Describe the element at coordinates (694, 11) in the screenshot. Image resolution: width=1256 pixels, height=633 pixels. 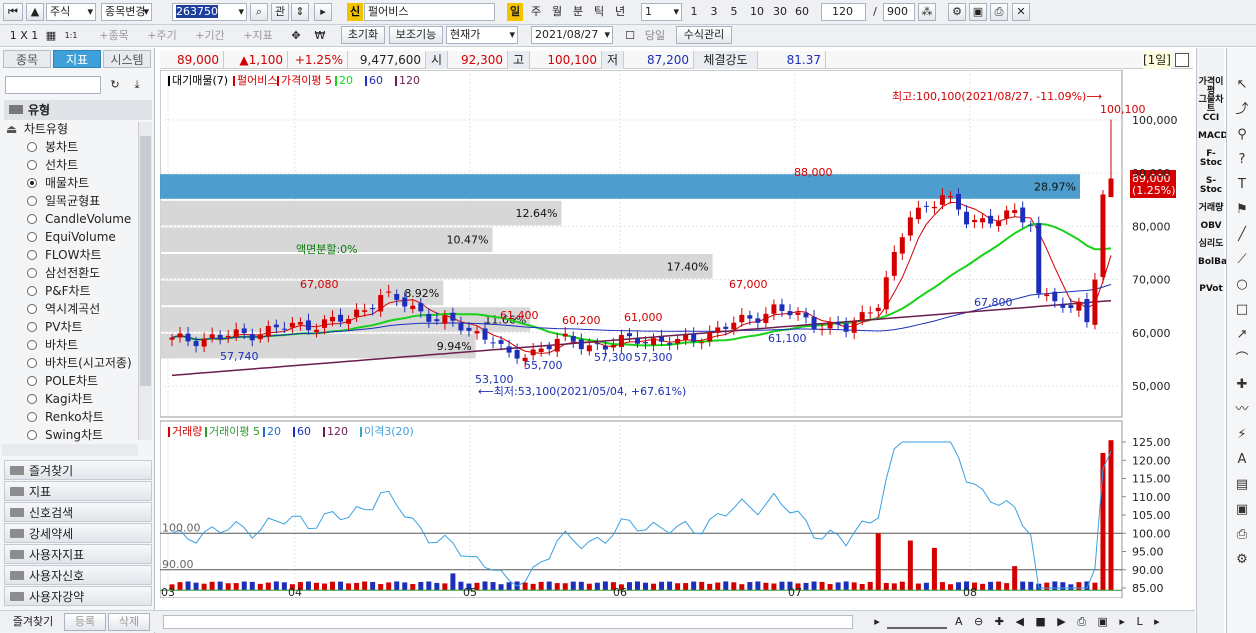
I see `quick-interval: 1` at that location.